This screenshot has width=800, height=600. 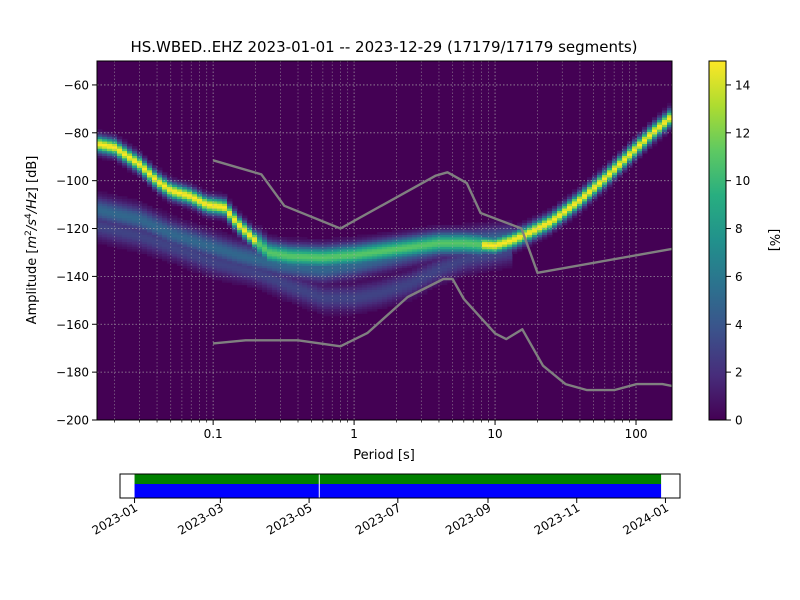 I want to click on date-tick-label: 2023-03, so click(x=200, y=518).